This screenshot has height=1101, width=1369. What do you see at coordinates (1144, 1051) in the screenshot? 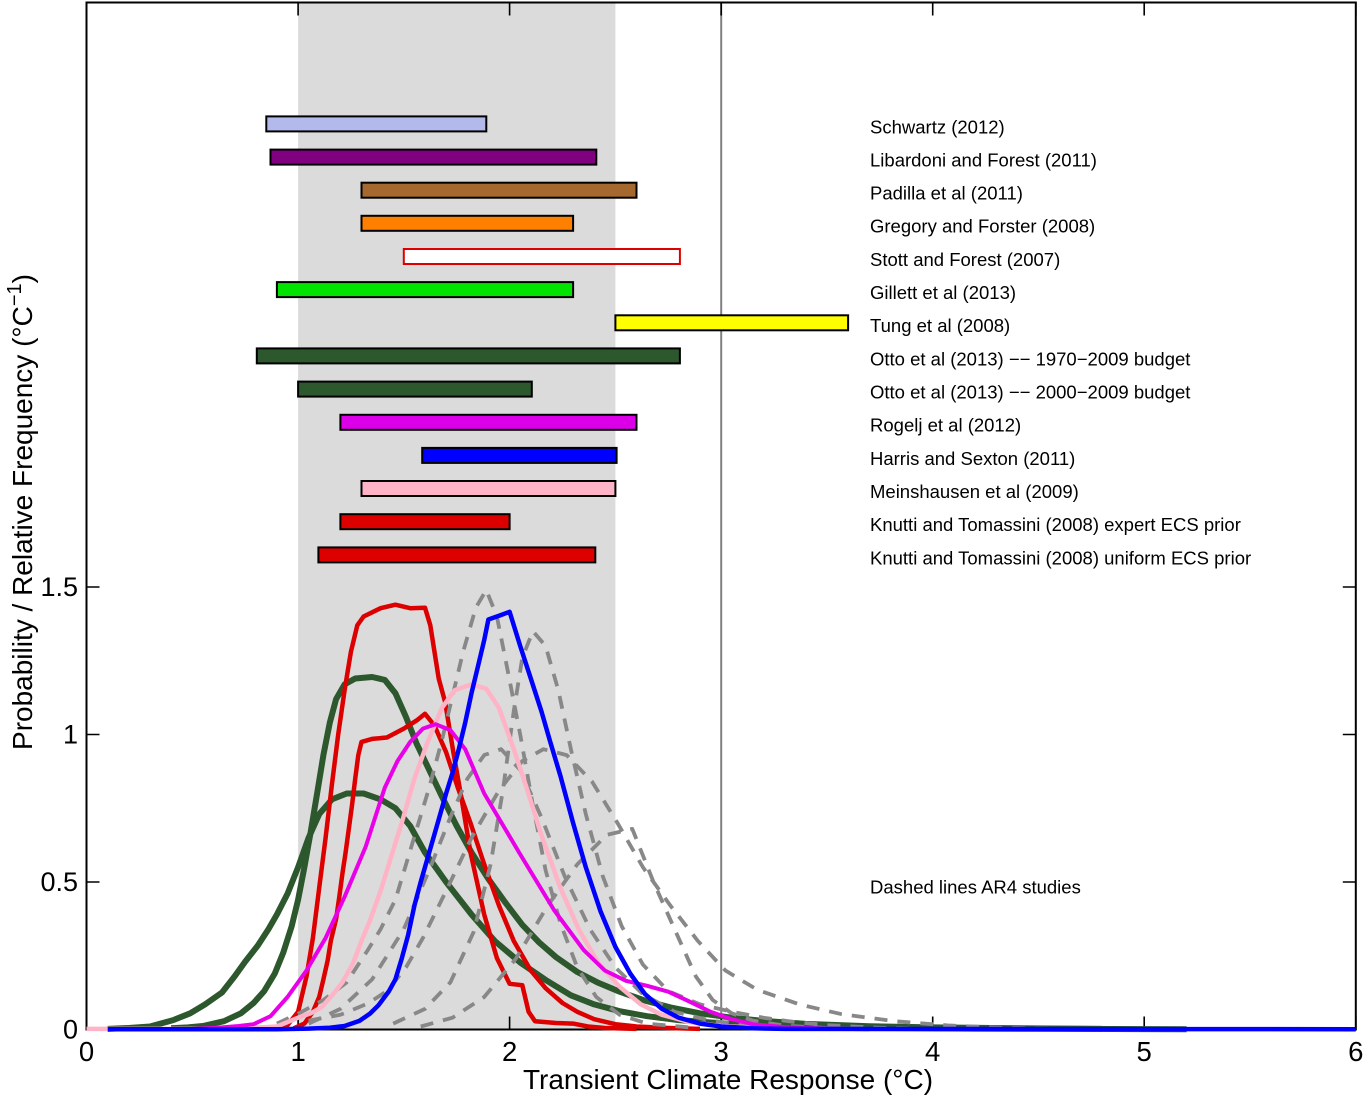
I see `svg-text: 5` at bounding box center [1144, 1051].